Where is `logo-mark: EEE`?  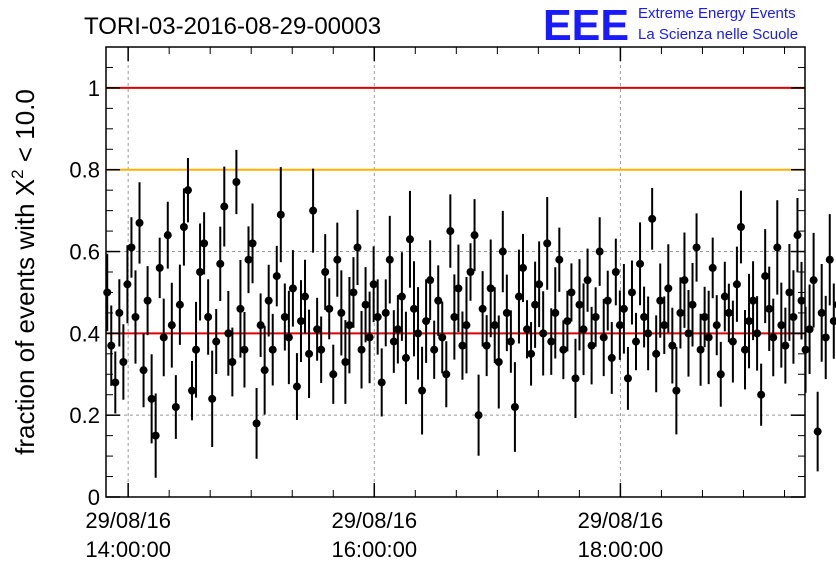 logo-mark: EEE is located at coordinates (586, 25).